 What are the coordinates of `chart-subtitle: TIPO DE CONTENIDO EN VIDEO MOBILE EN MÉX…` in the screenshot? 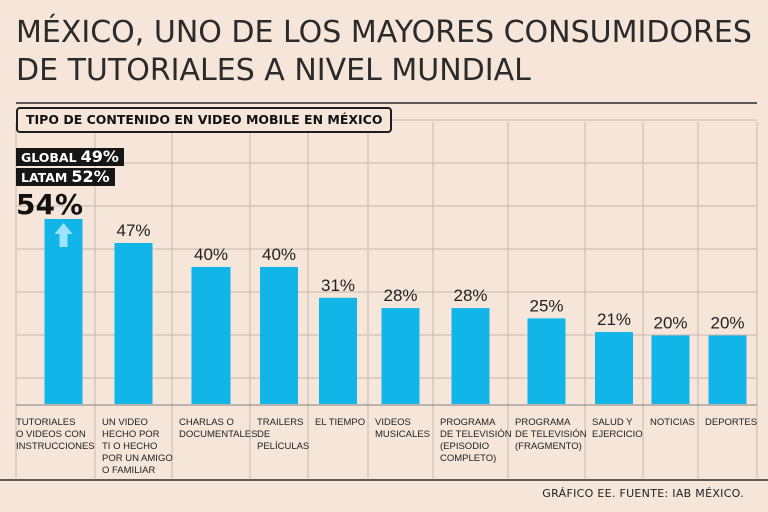 It's located at (204, 120).